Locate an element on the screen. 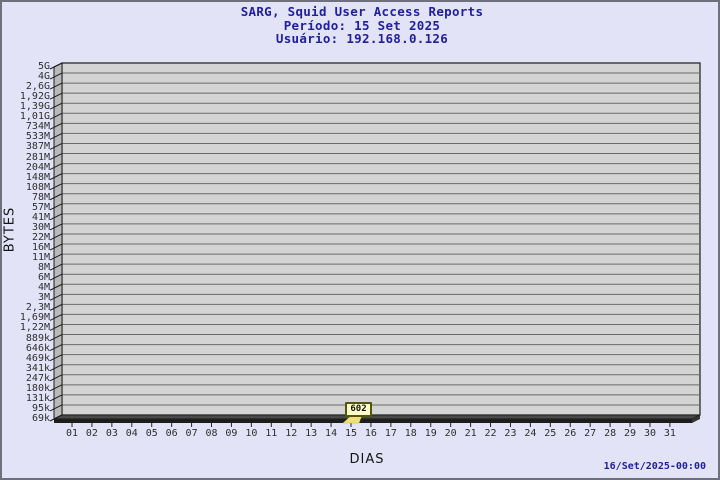 The width and height of the screenshot is (720, 480). x-tick-label: 30 is located at coordinates (649, 433).